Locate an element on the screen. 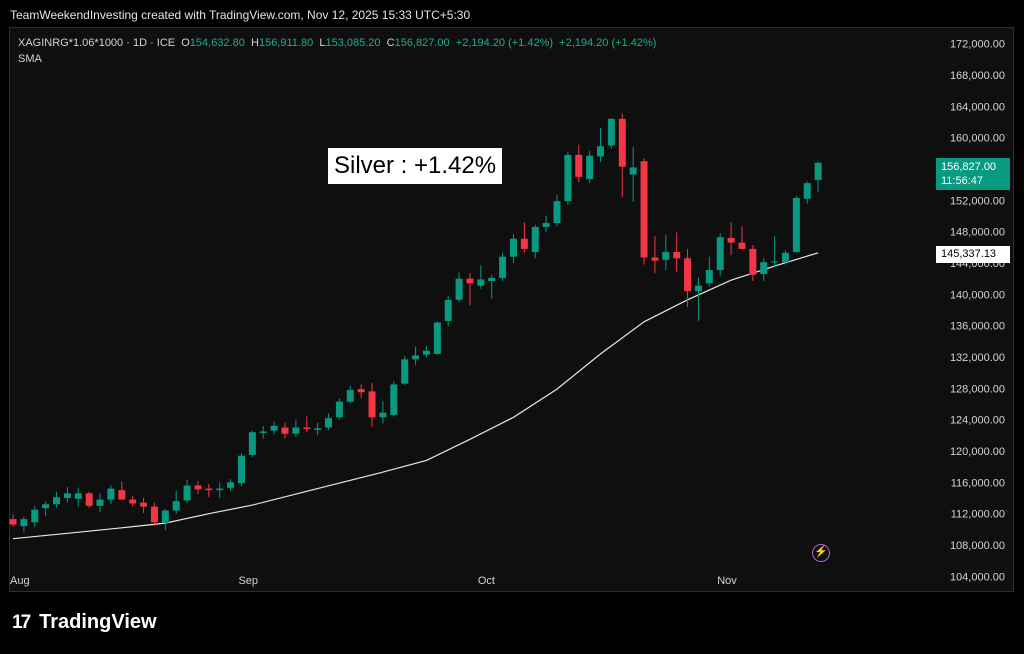 The width and height of the screenshot is (1024, 654). last-price-tag: 156,827.00 11:56:47 is located at coordinates (973, 174).